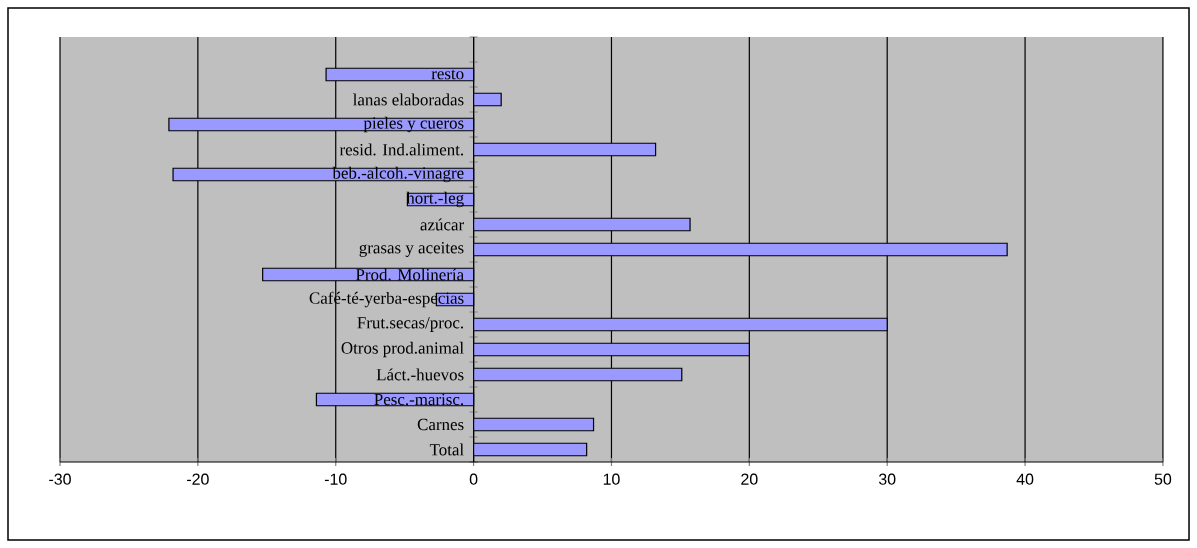  What do you see at coordinates (410, 324) in the screenshot?
I see `y-tick-label: Frut.secas/proc.` at bounding box center [410, 324].